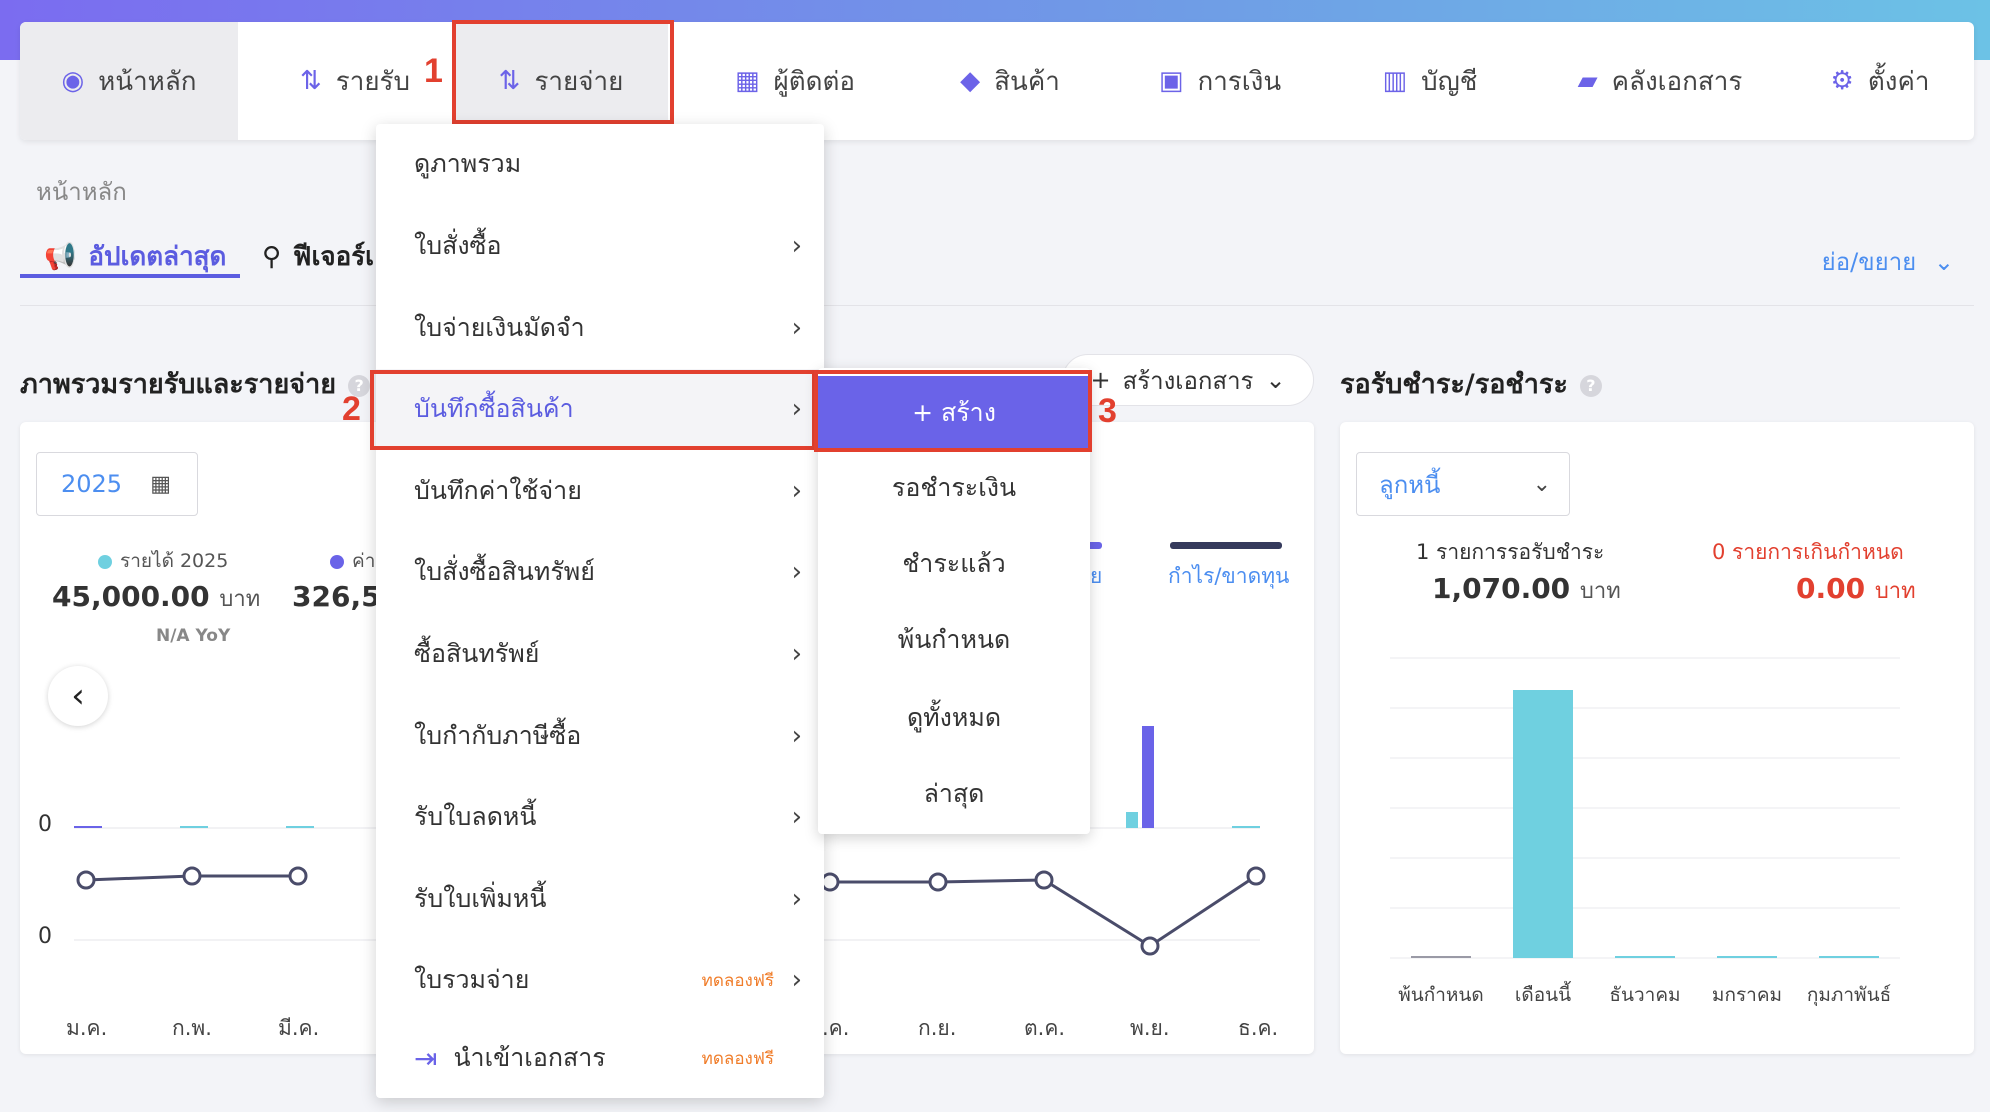 The height and width of the screenshot is (1112, 1990). Describe the element at coordinates (795, 81) in the screenshot. I see `nav-item-contacts: ▦ ผู้ติดต่อ` at that location.